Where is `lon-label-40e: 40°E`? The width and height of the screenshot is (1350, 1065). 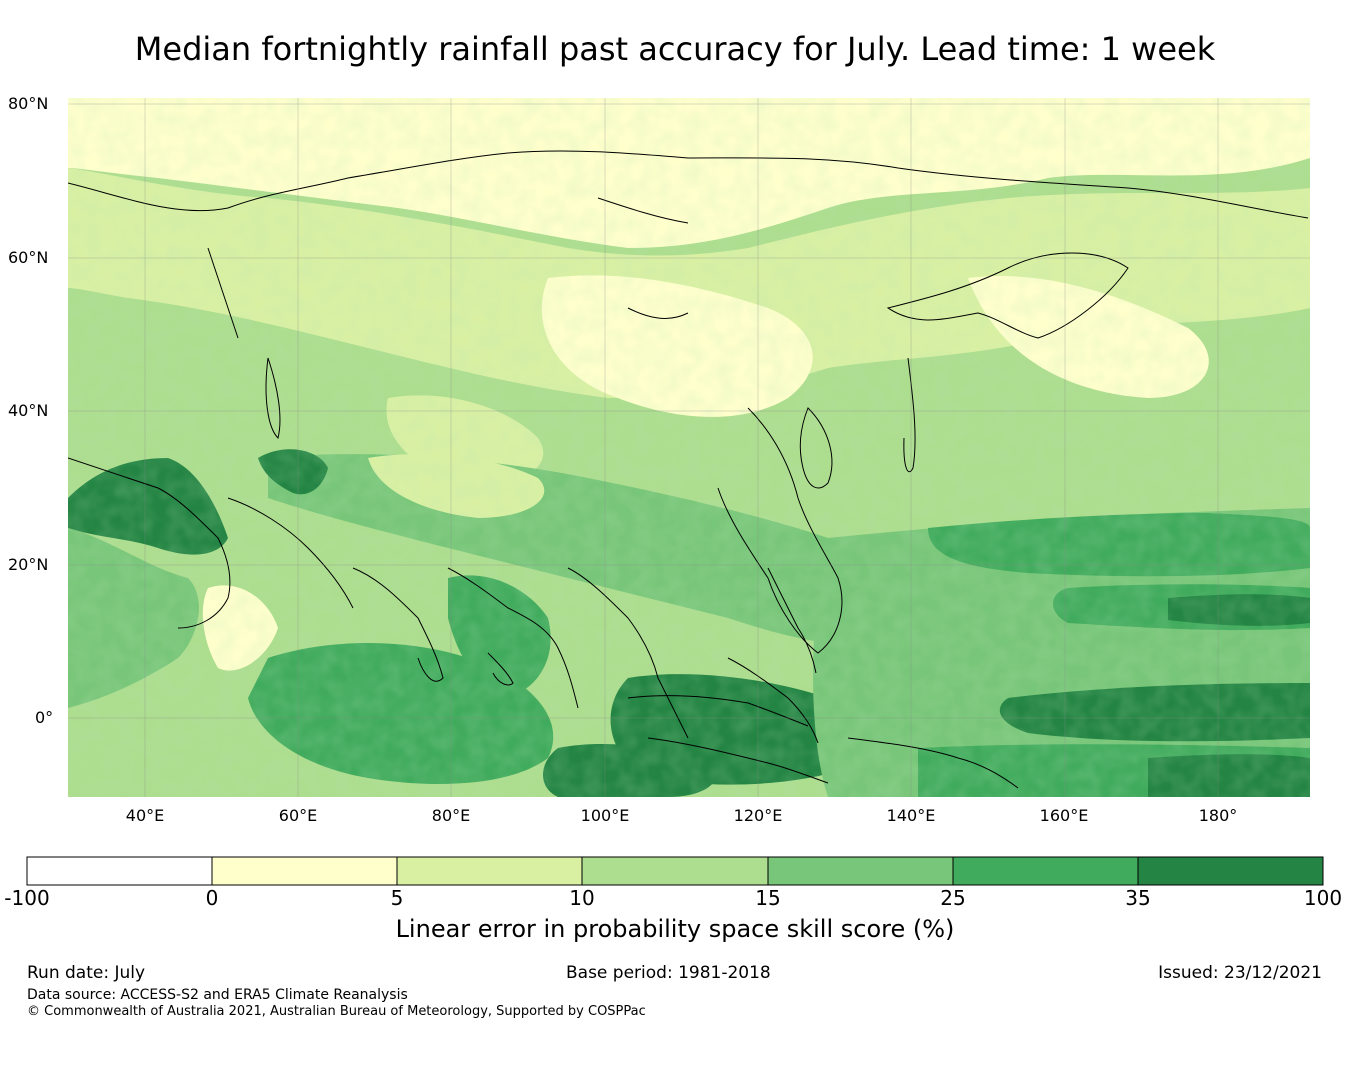 lon-label-40e: 40°E is located at coordinates (145, 815).